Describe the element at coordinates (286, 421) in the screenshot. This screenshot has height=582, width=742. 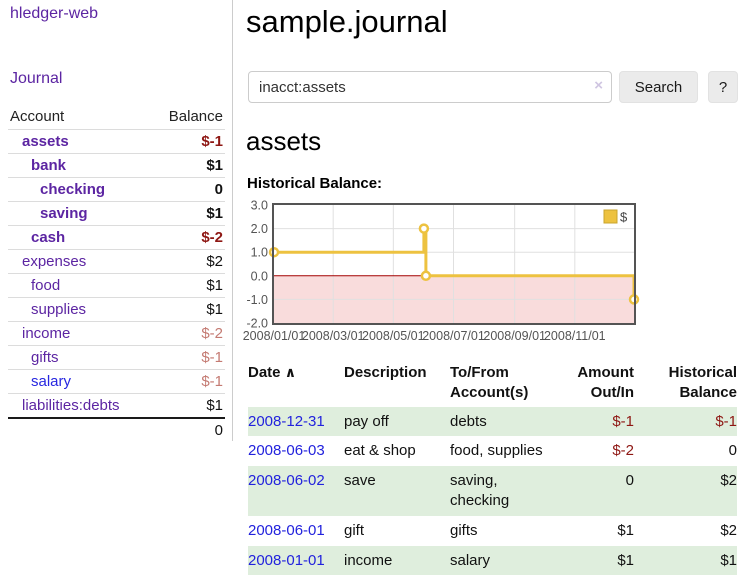
I see `transaction-date-link: 2008-12-31` at that location.